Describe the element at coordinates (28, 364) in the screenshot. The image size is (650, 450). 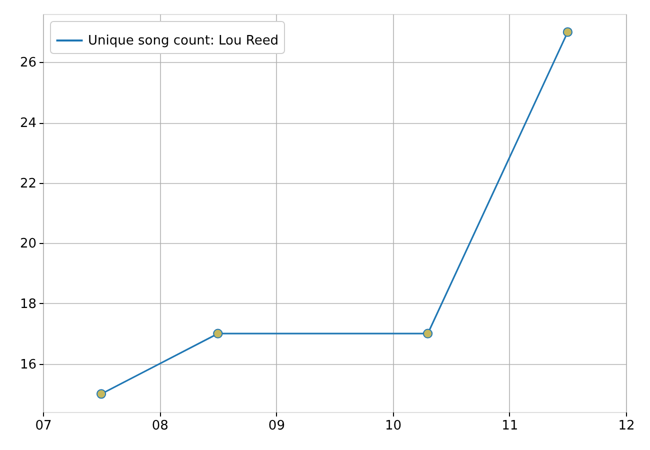
I see `y-tick-label: 16` at that location.